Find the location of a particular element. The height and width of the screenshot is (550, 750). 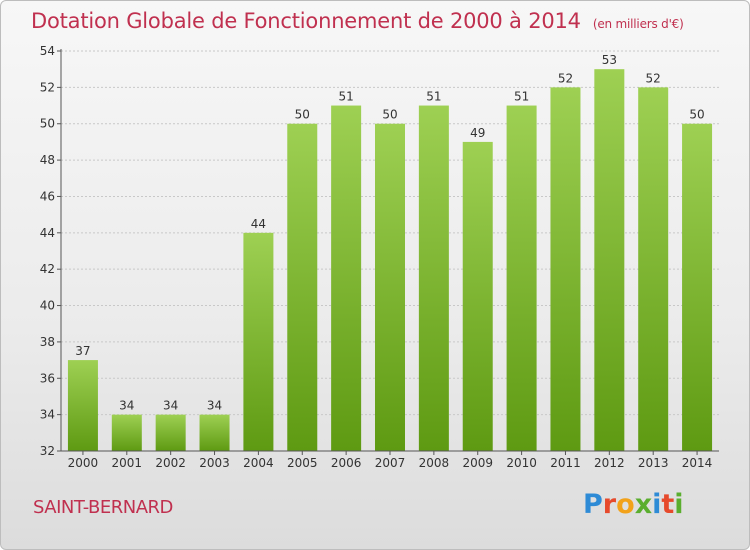

x-tick-label: 2006 is located at coordinates (346, 463).